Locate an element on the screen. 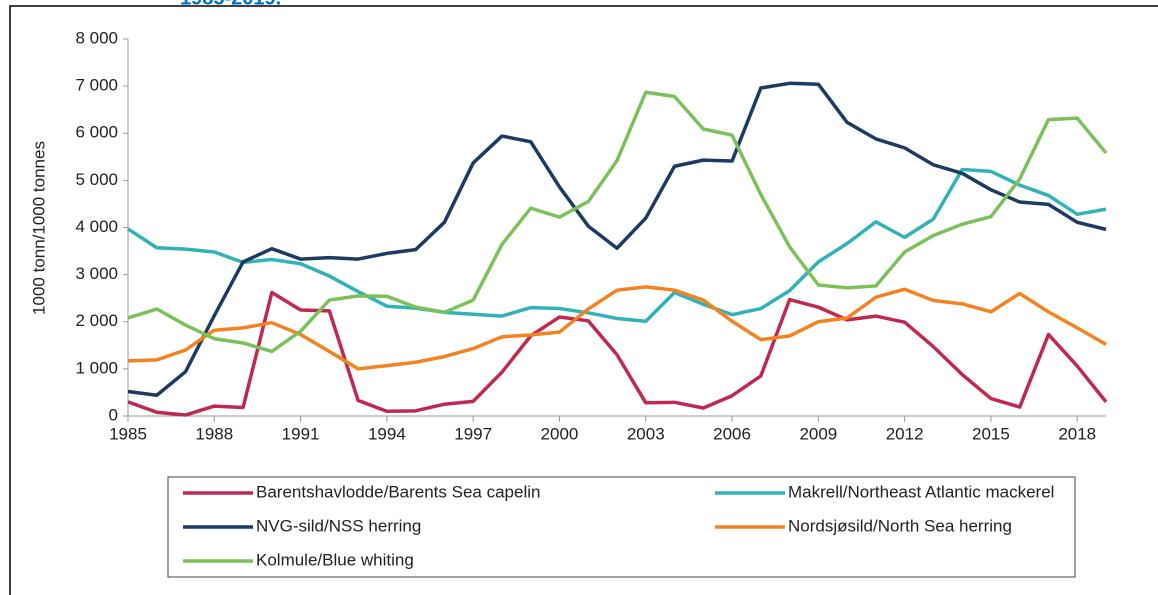 This screenshot has height=595, width=1158. x-tick-label: 2012 is located at coordinates (905, 433).